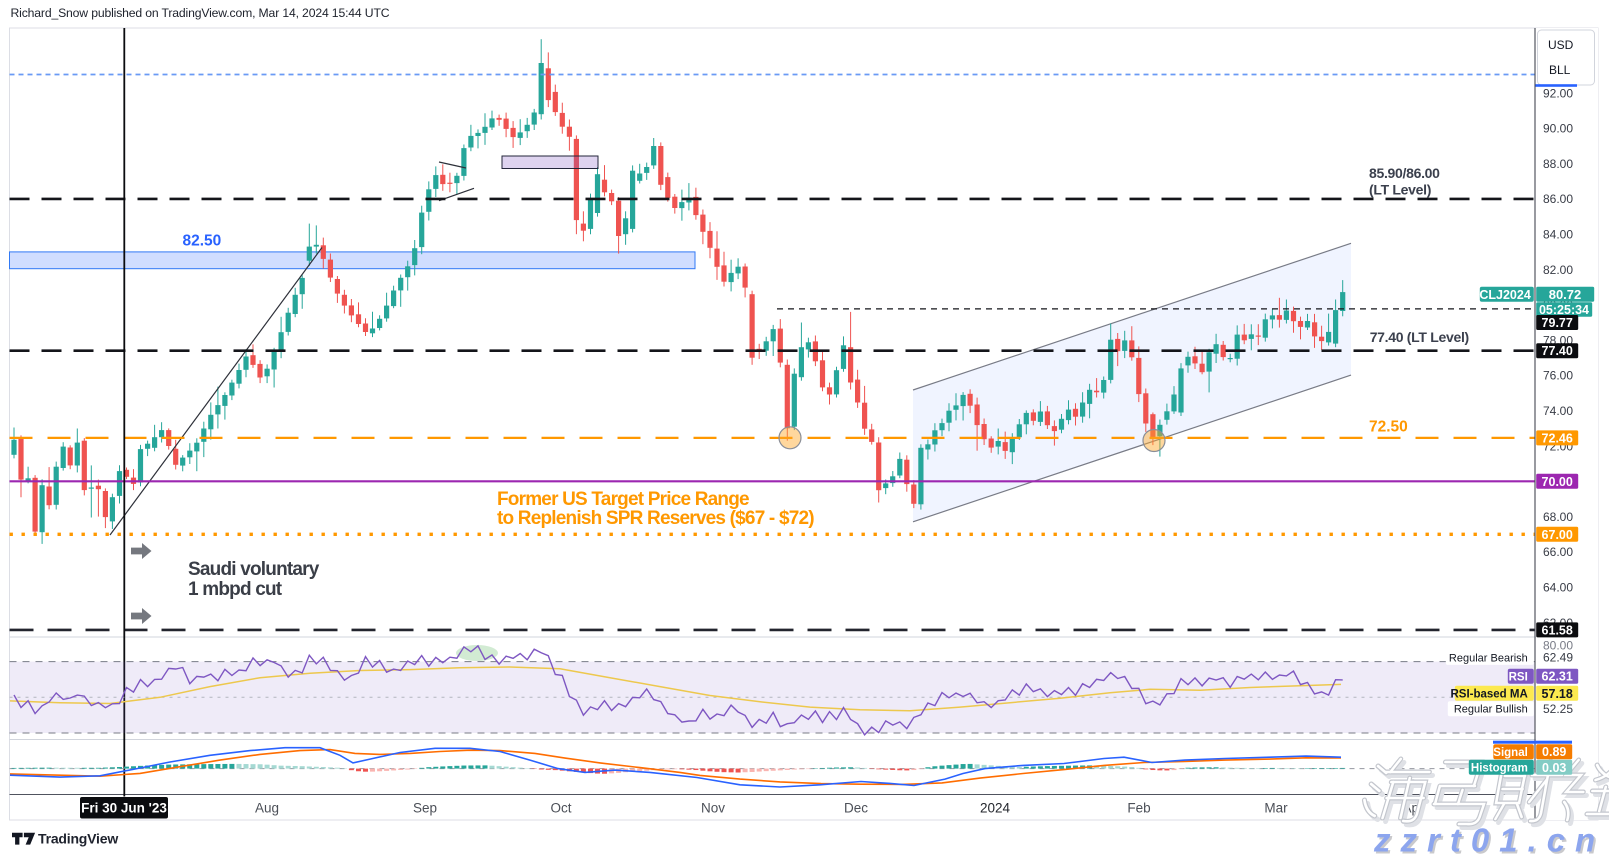  Describe the element at coordinates (1558, 164) in the screenshot. I see `svg-text: 88.00` at that location.